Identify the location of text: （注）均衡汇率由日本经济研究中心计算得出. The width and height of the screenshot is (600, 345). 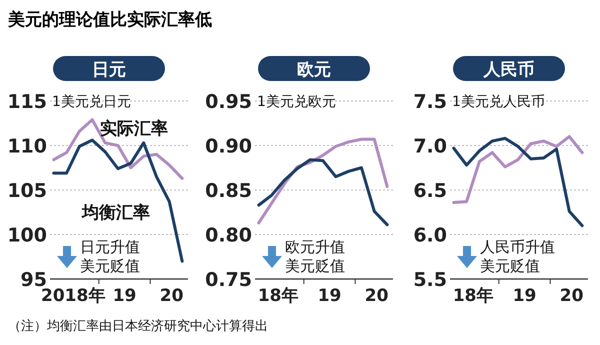
(138, 326).